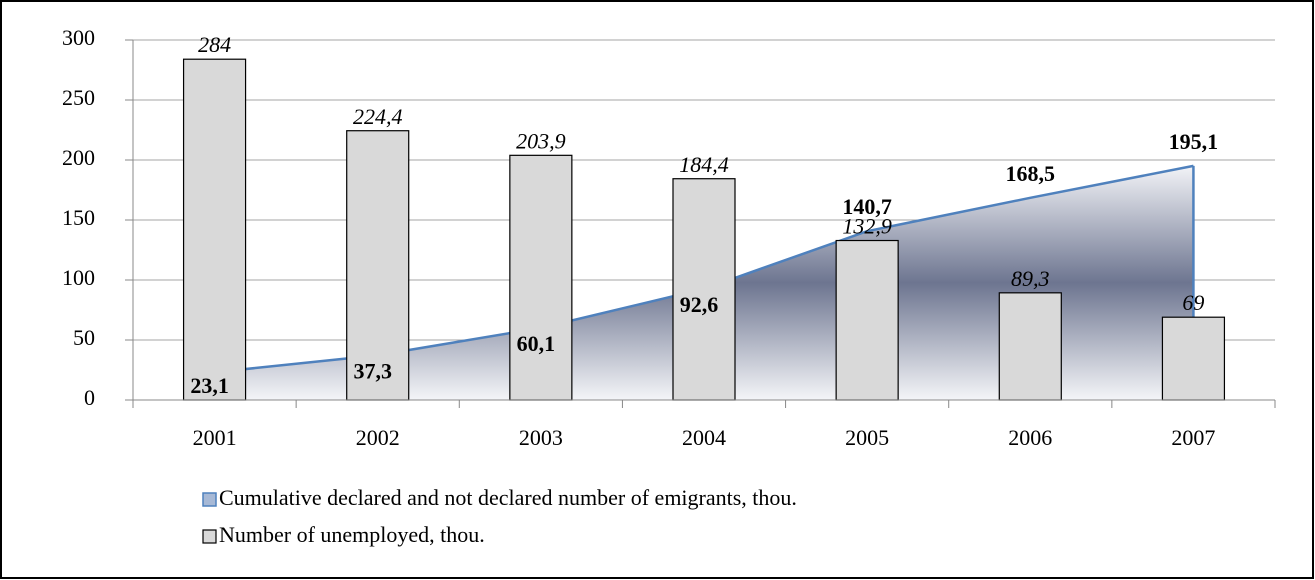 The image size is (1315, 580). I want to click on data-label: 89,3, so click(1030, 278).